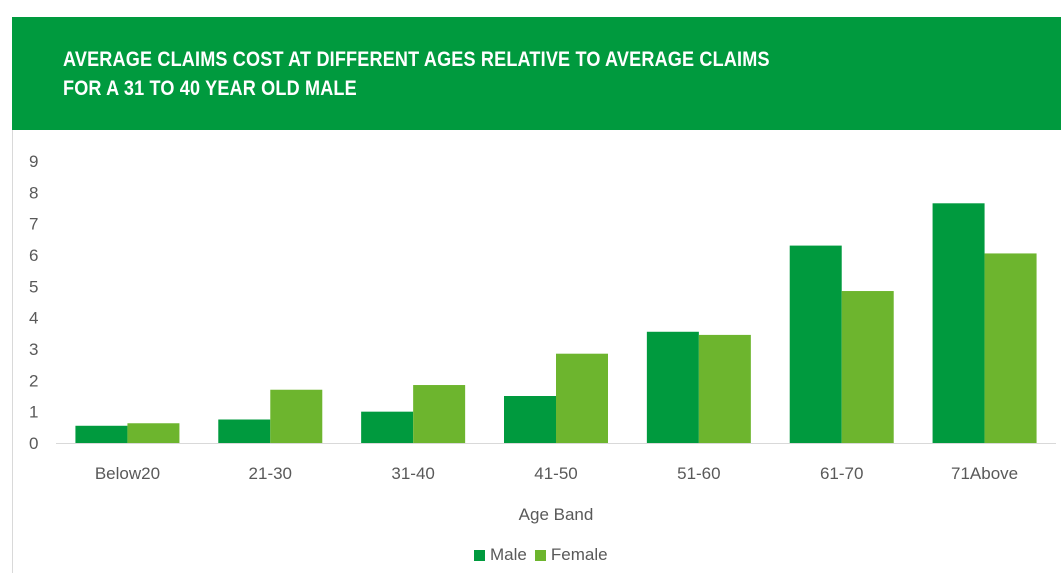 This screenshot has width=1061, height=573. Describe the element at coordinates (210, 88) in the screenshot. I see `chart-title-line-2: FOR A 31 TO 40 YEAR OLD MALE` at that location.